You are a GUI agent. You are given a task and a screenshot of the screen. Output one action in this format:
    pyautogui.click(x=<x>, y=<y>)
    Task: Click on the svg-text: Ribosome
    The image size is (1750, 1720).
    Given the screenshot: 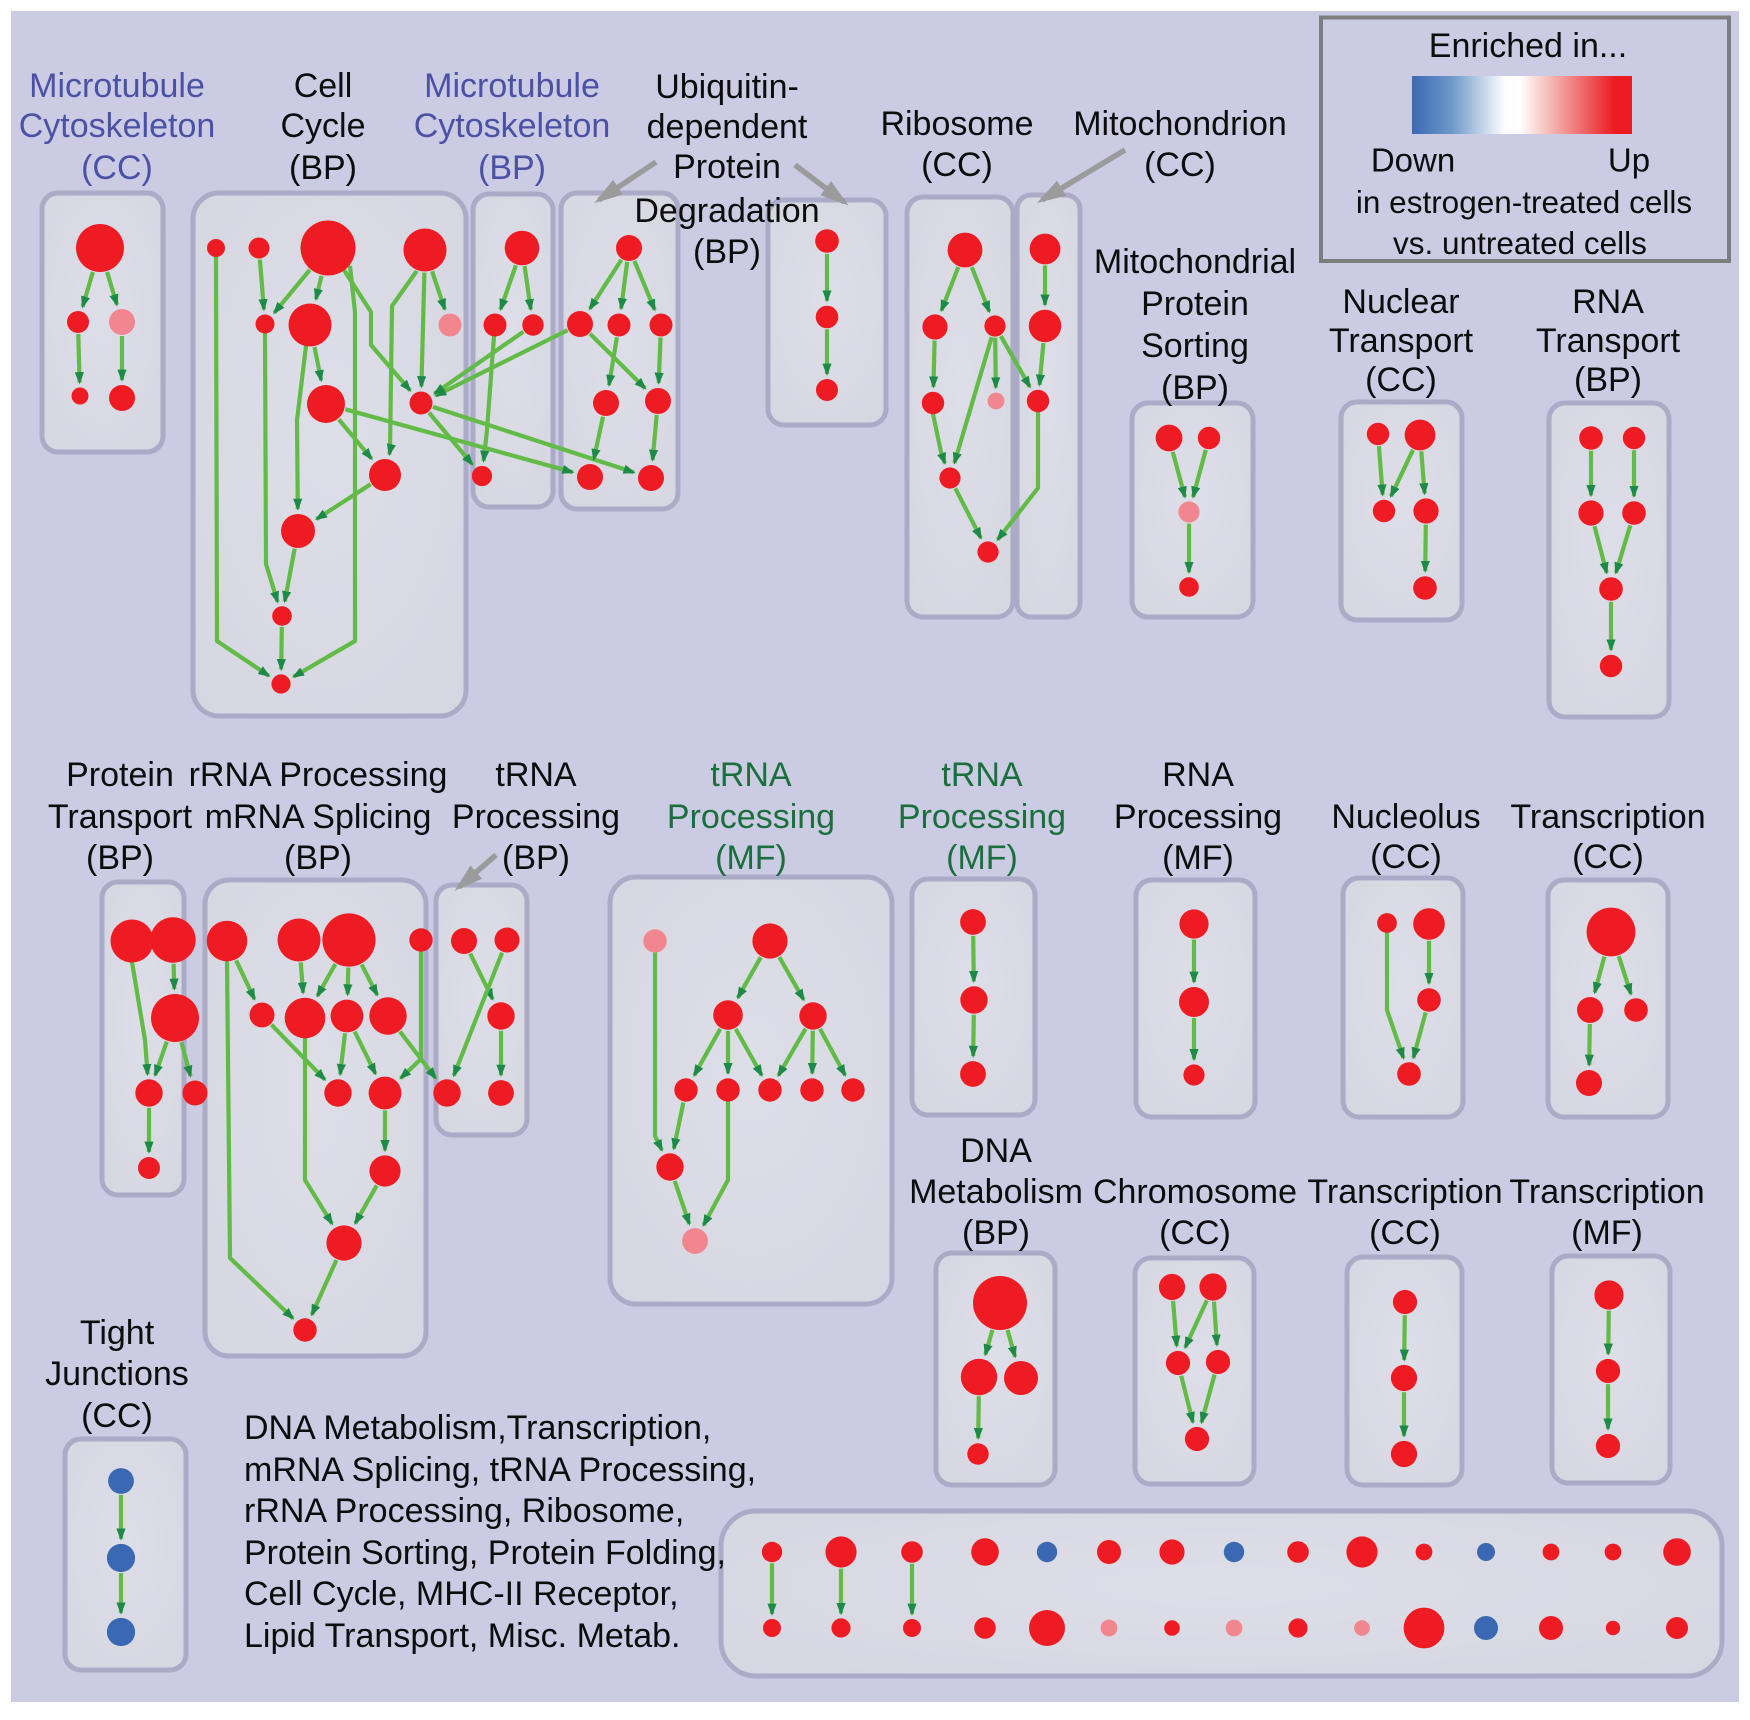 What is the action you would take?
    pyautogui.click(x=956, y=124)
    